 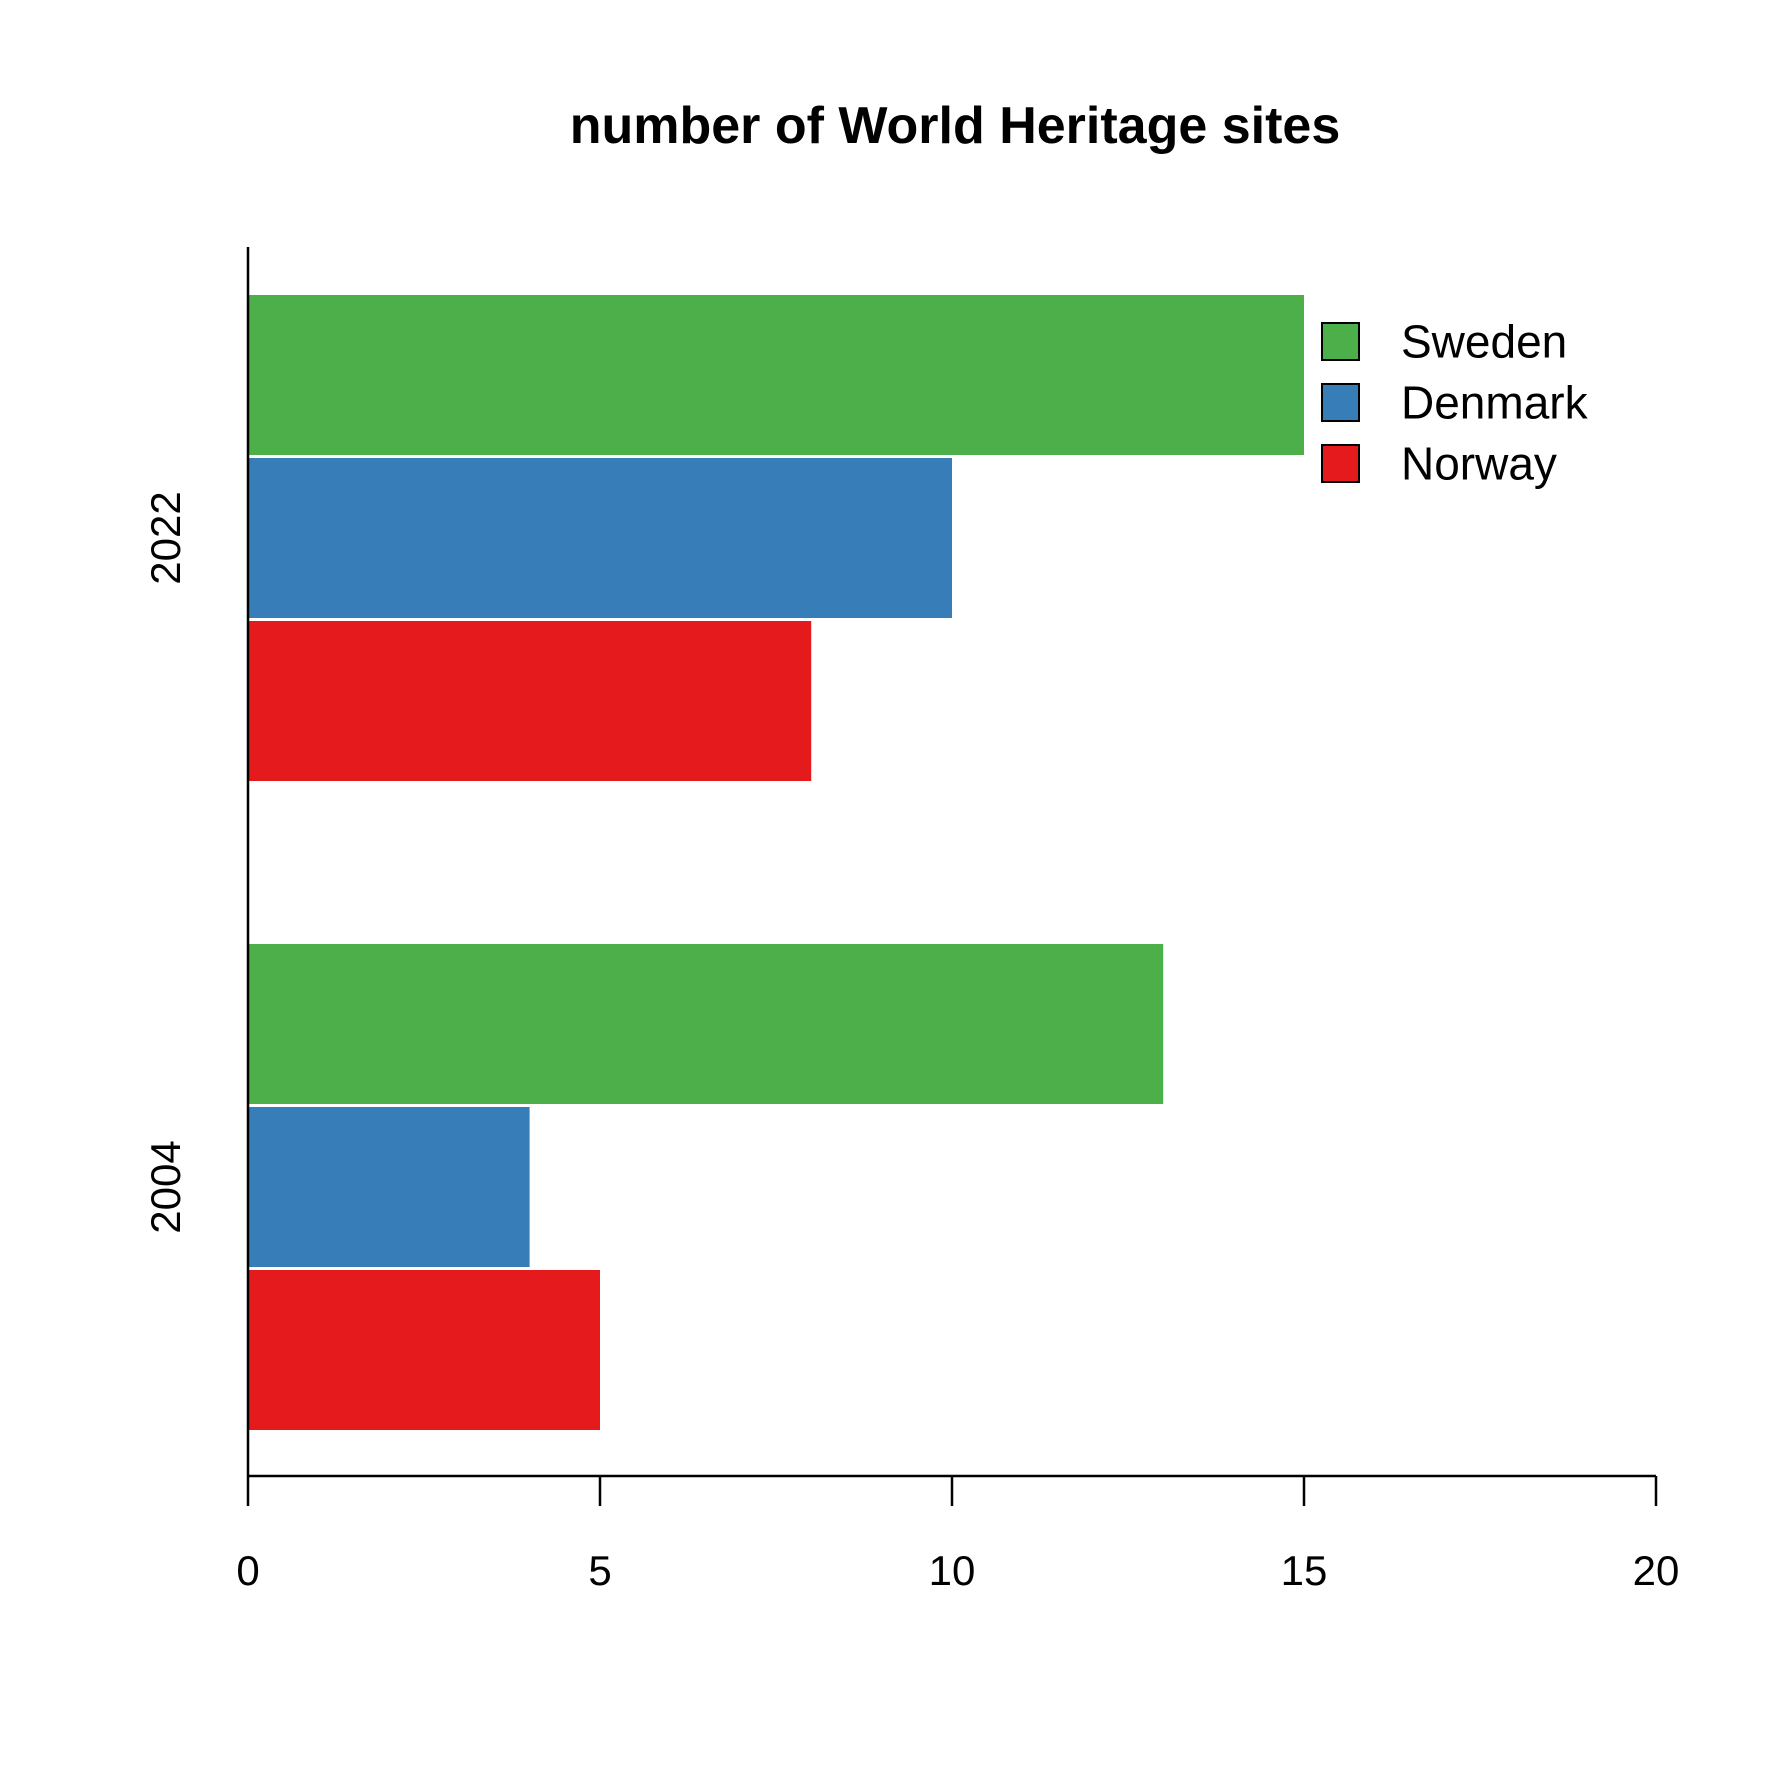 What do you see at coordinates (776, 375) in the screenshot?
I see `bar-sweden-2022` at bounding box center [776, 375].